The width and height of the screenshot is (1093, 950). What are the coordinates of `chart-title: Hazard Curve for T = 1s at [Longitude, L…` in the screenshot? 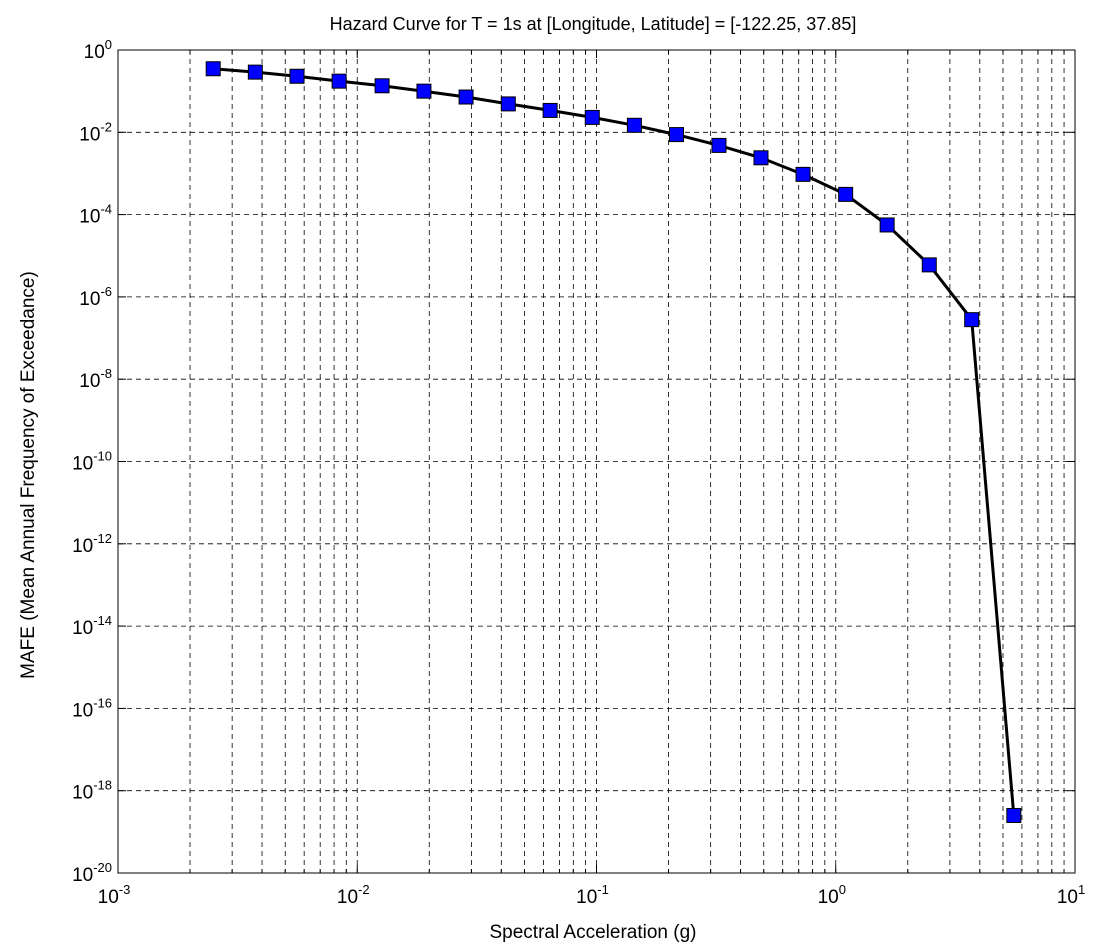 It's located at (593, 24).